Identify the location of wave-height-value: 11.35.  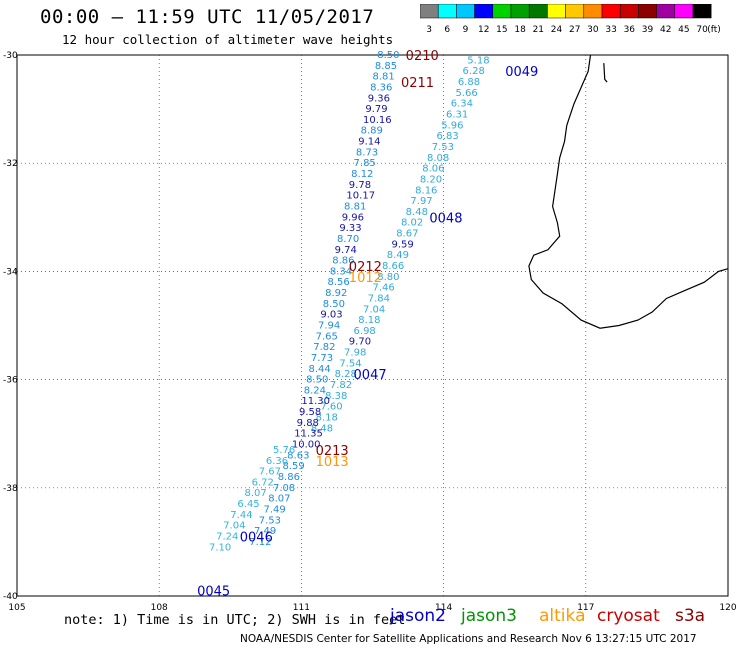
(308, 434).